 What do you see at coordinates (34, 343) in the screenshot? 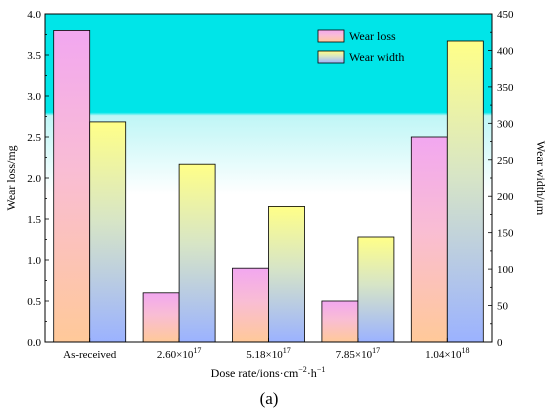
I see `y-left-tick-label-0: 0.0` at bounding box center [34, 343].